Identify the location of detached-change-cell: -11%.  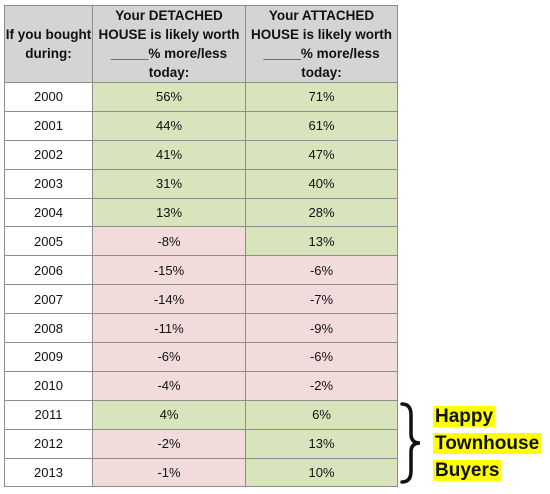
(169, 328).